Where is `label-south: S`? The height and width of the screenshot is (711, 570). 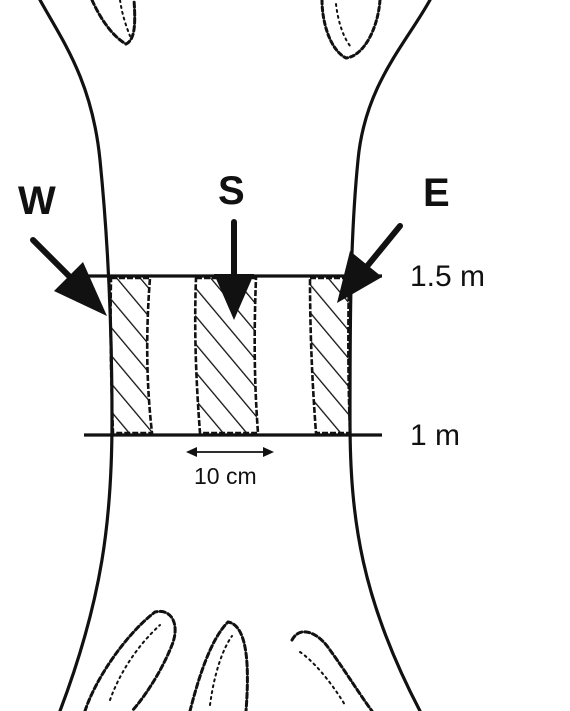 label-south: S is located at coordinates (231, 191).